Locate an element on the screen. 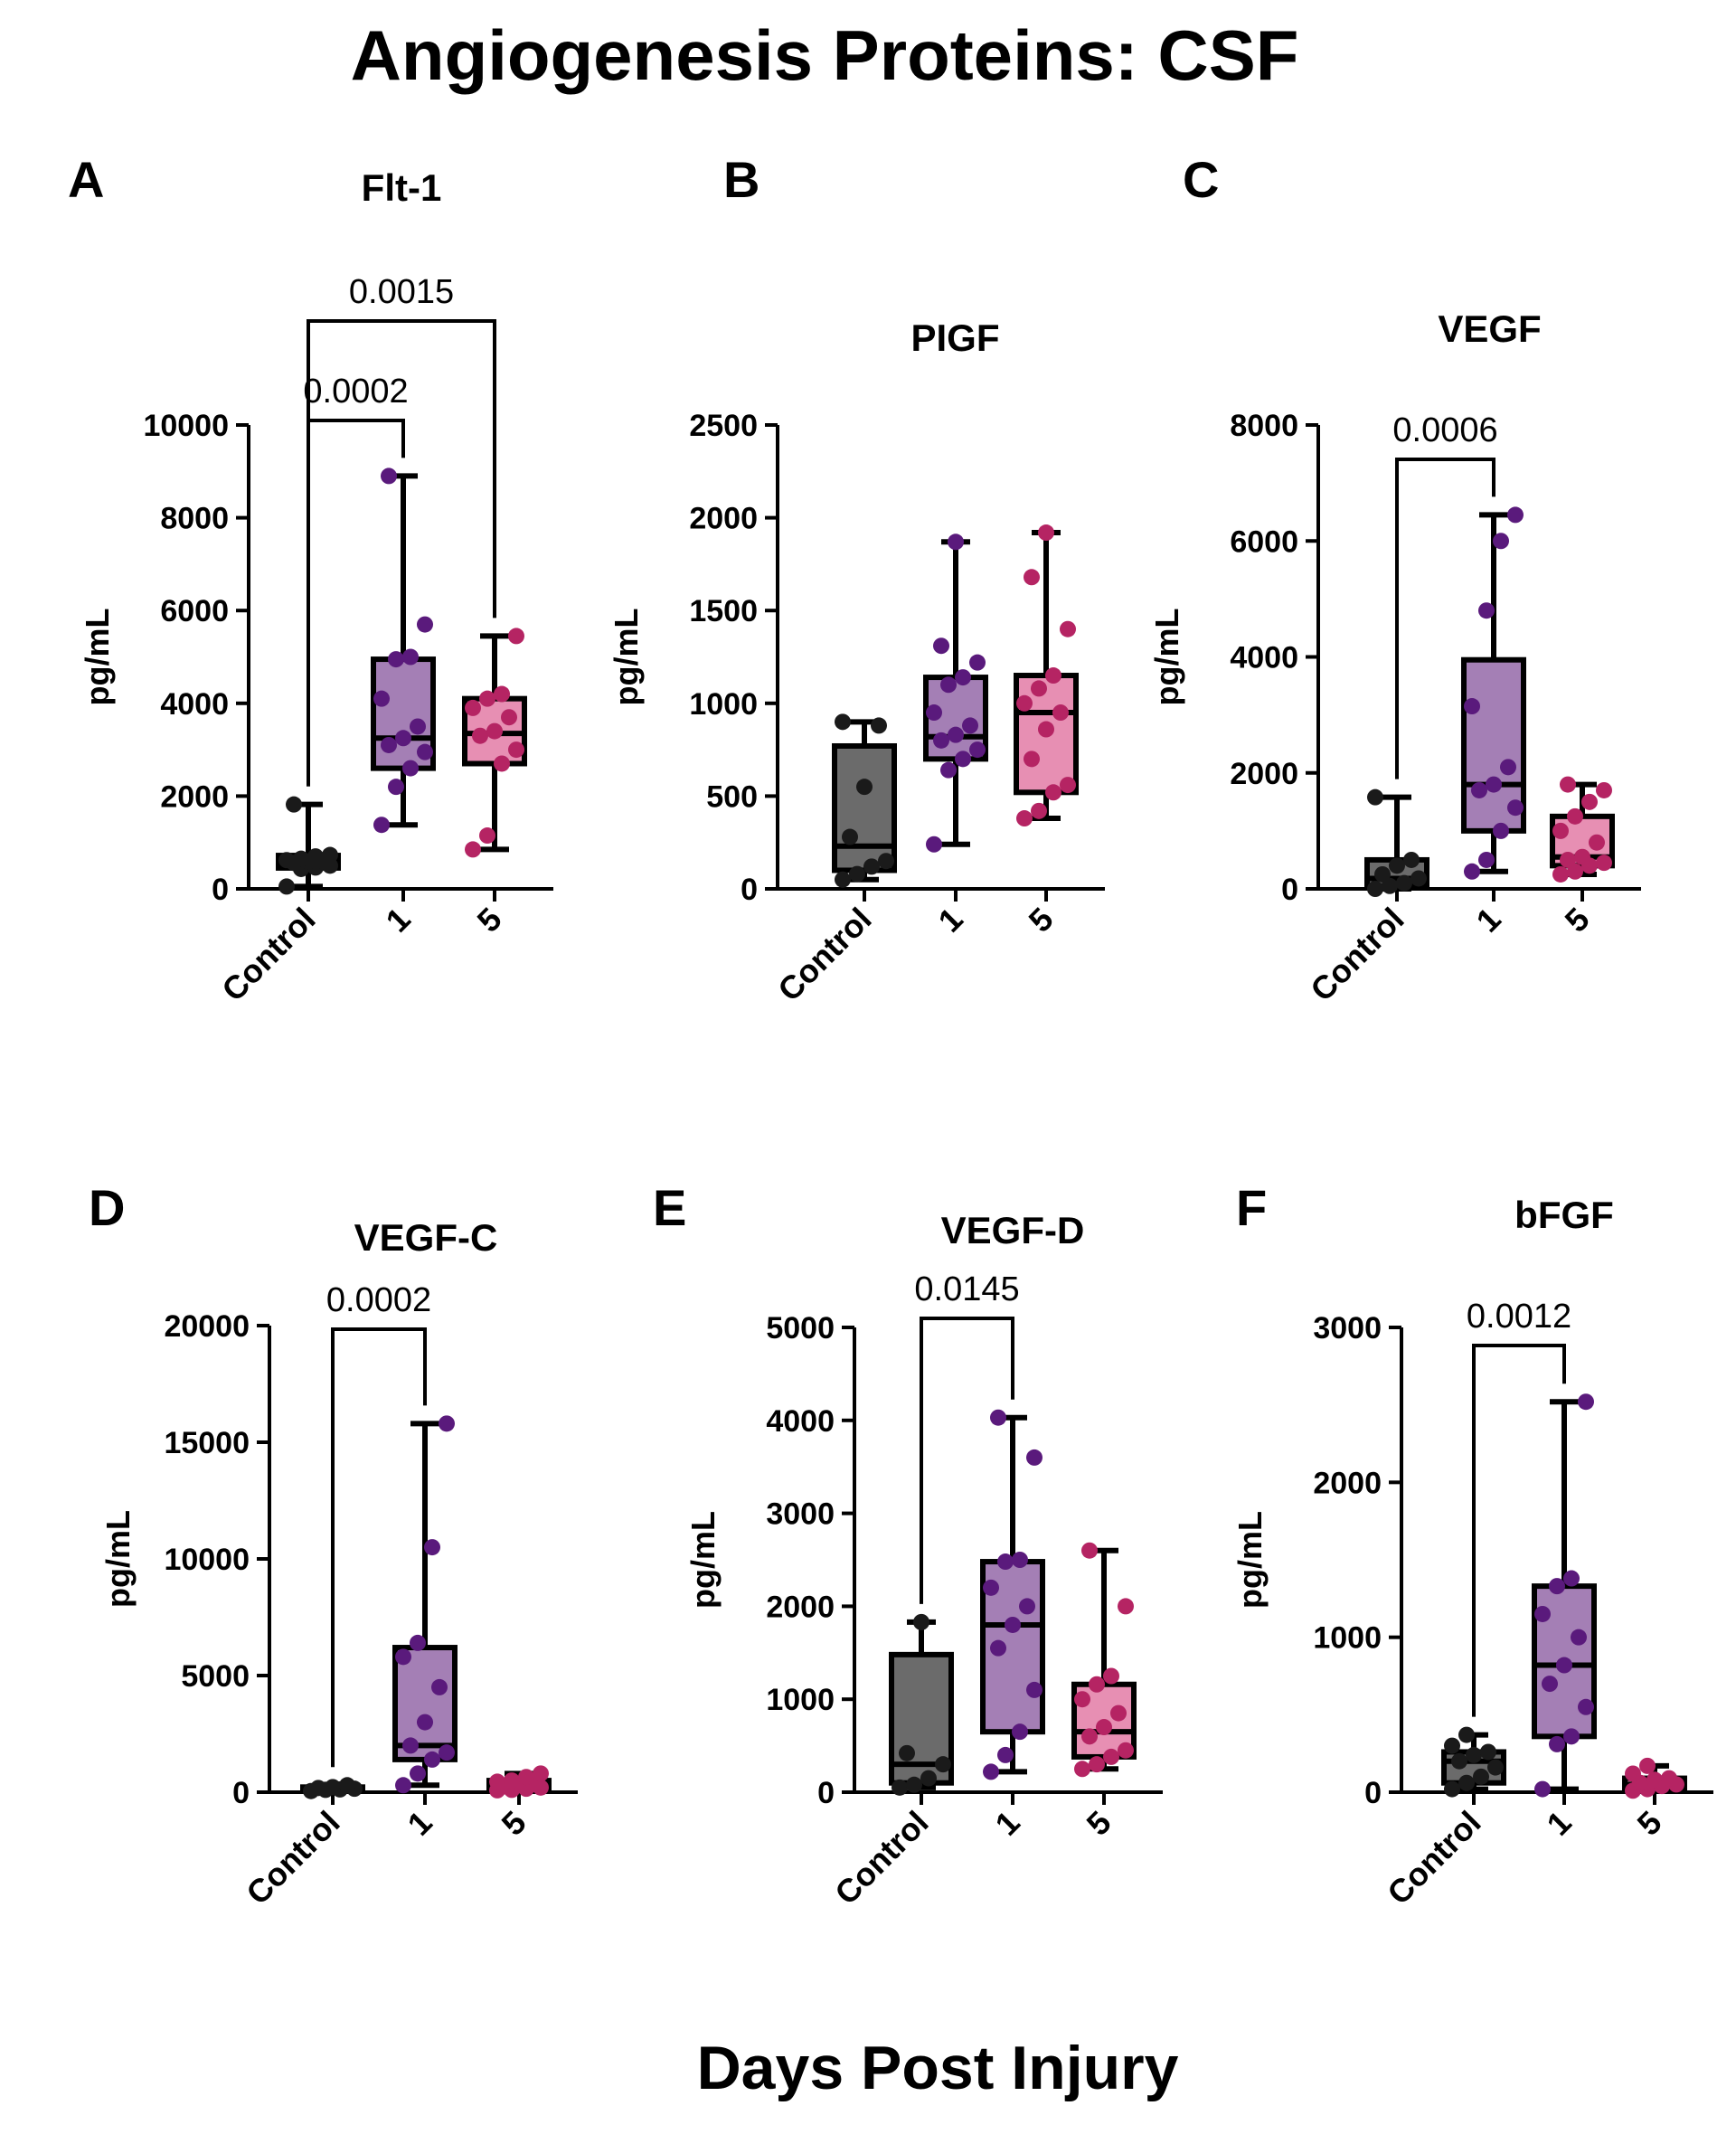 The image size is (1736, 2134). comparison-bracket: 0.0002 is located at coordinates (379, 1524).